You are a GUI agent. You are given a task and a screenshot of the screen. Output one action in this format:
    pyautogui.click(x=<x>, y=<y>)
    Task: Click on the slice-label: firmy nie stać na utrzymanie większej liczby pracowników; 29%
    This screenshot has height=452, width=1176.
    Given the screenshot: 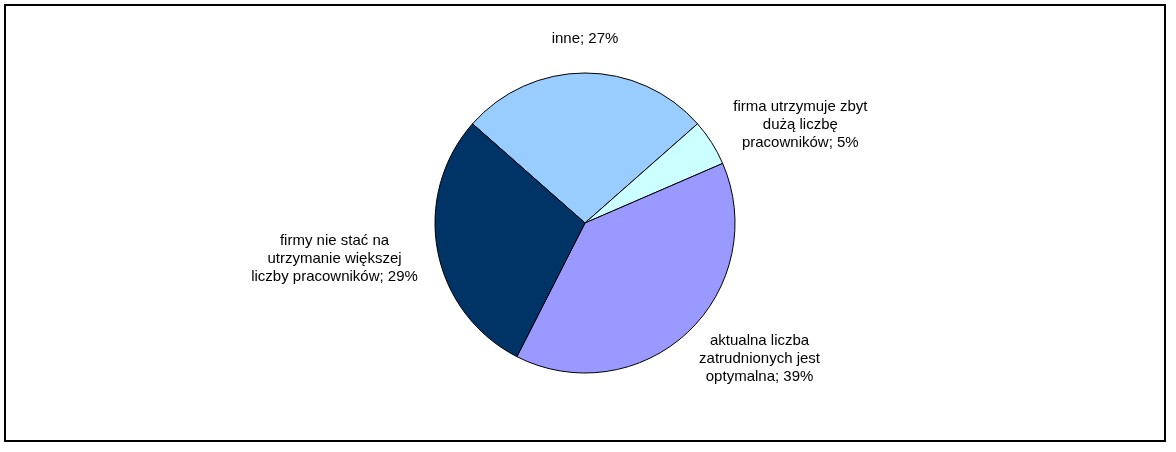 What is the action you would take?
    pyautogui.click(x=334, y=257)
    